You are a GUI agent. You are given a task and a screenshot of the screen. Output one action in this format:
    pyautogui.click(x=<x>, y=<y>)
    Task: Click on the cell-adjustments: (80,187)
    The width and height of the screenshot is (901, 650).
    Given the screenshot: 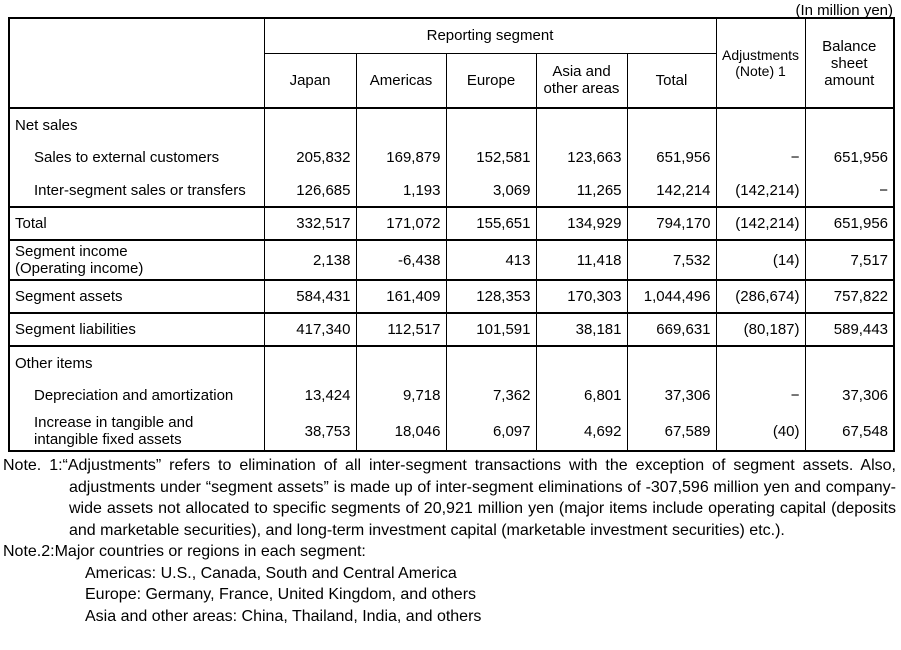 What is the action you would take?
    pyautogui.click(x=760, y=329)
    